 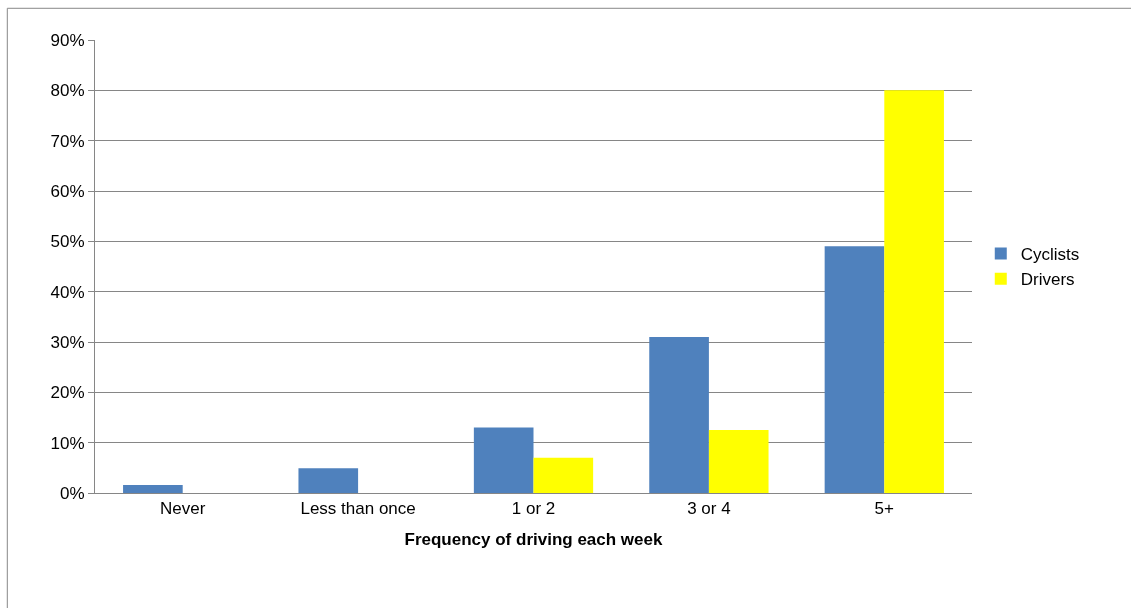 I want to click on x-axis-title: Frequency of driving each week, so click(x=533, y=539).